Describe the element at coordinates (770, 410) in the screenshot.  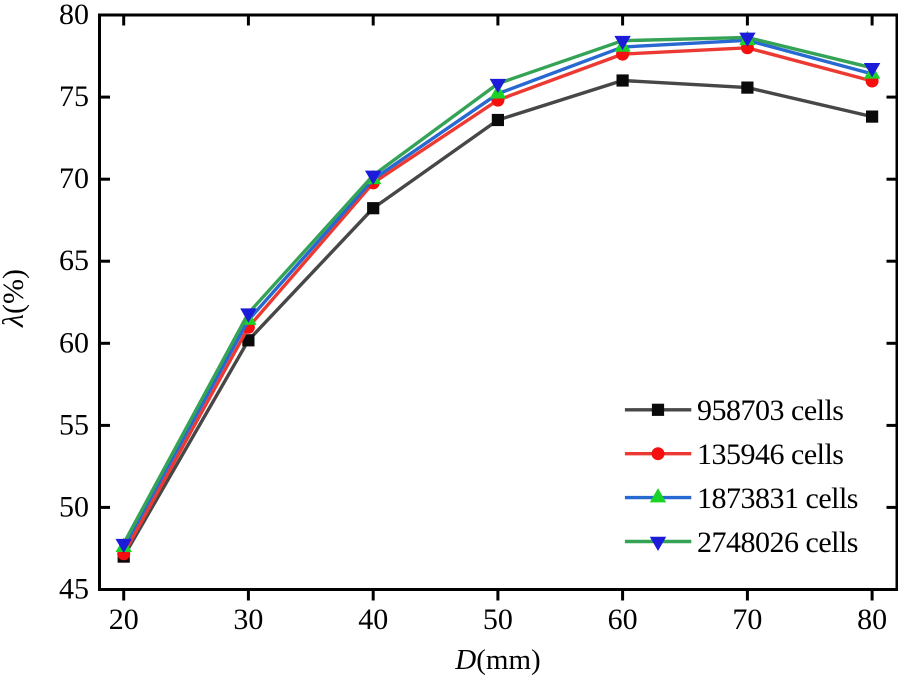
I see `svg-text: 958703 cells` at that location.